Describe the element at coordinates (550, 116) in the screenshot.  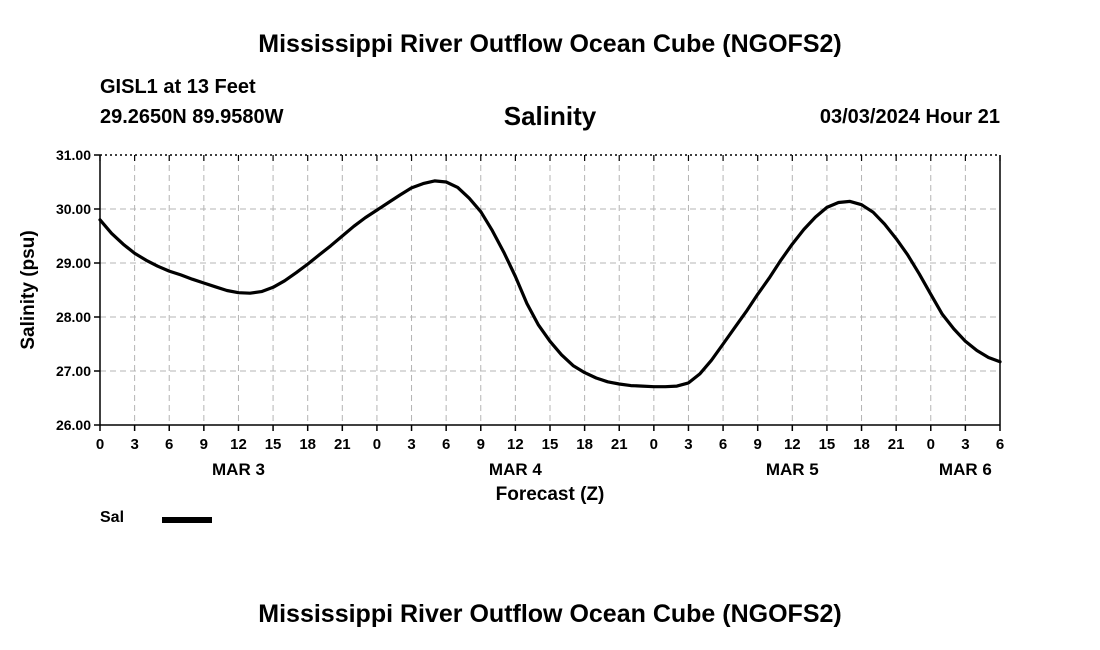
I see `chart-subtitle: Salinity` at that location.